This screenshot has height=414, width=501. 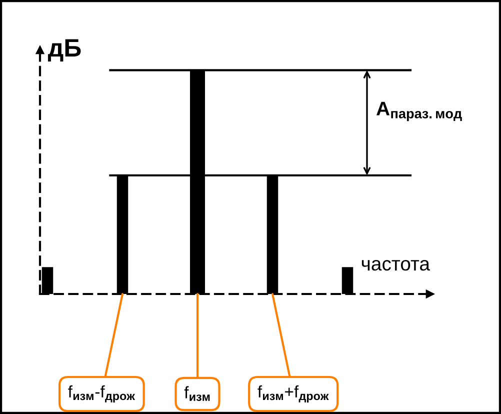 I want to click on x-axis-title: частота, so click(x=396, y=265).